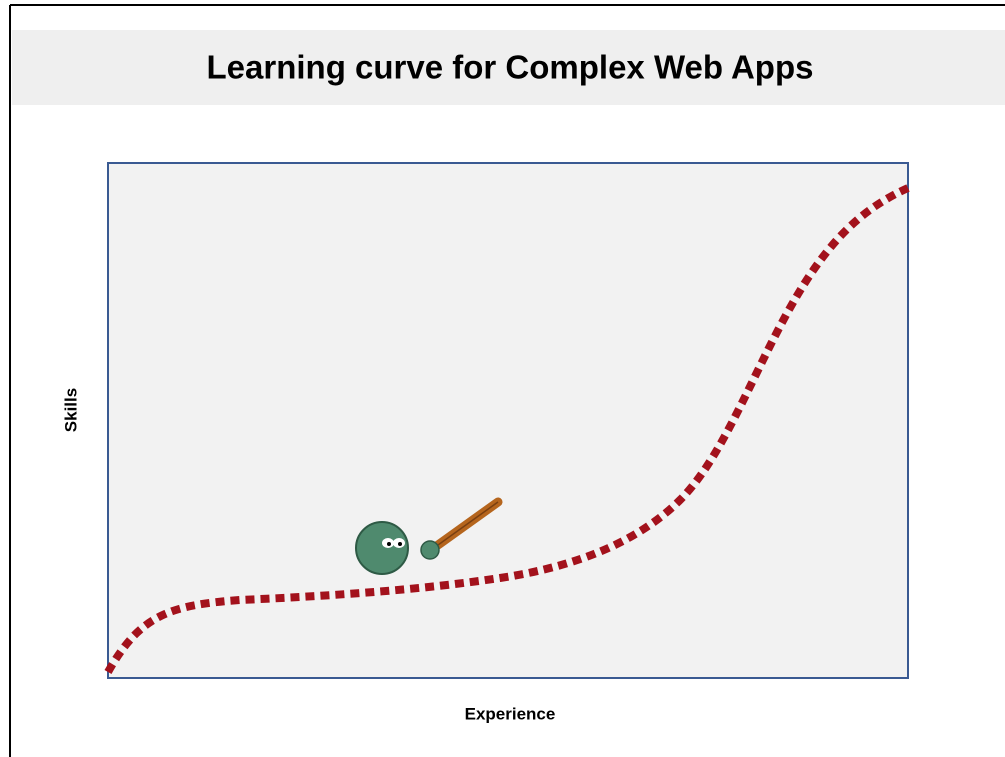  I want to click on x-axis-label: Experience, so click(510, 713).